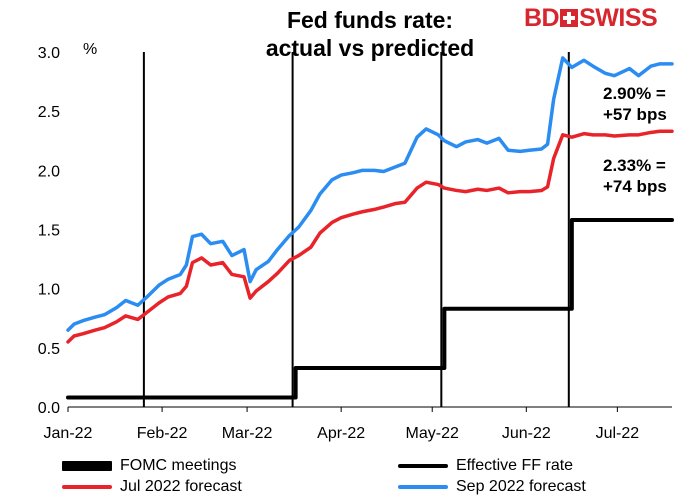 Image resolution: width=699 pixels, height=499 pixels. Describe the element at coordinates (341, 433) in the screenshot. I see `x-tick-label: Apr-22` at that location.